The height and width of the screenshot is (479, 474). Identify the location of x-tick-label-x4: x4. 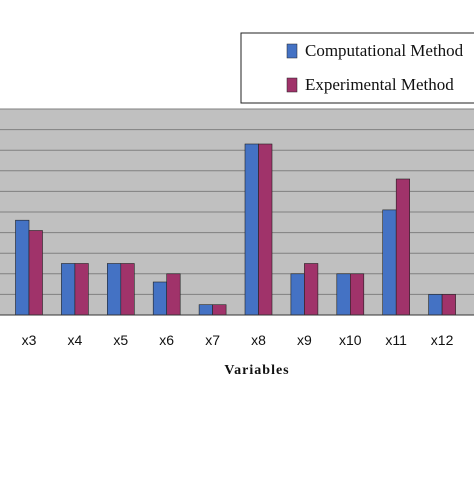
(75, 340).